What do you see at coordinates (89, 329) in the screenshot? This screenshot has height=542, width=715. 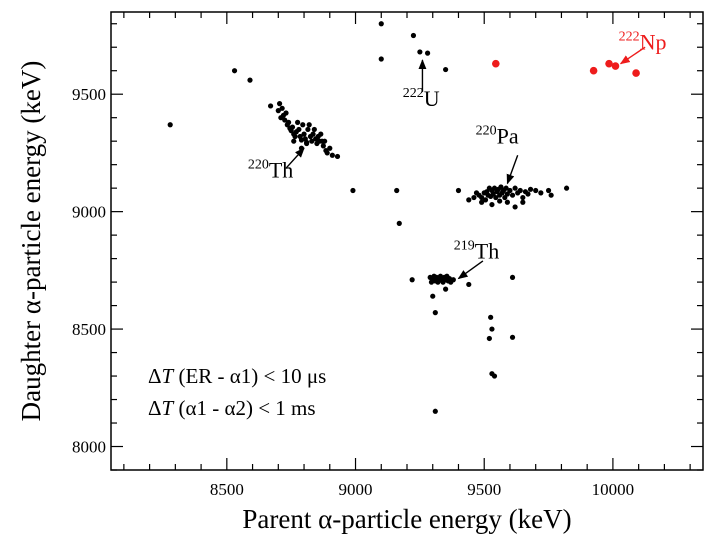 I see `y-tick-label: 8500` at bounding box center [89, 329].